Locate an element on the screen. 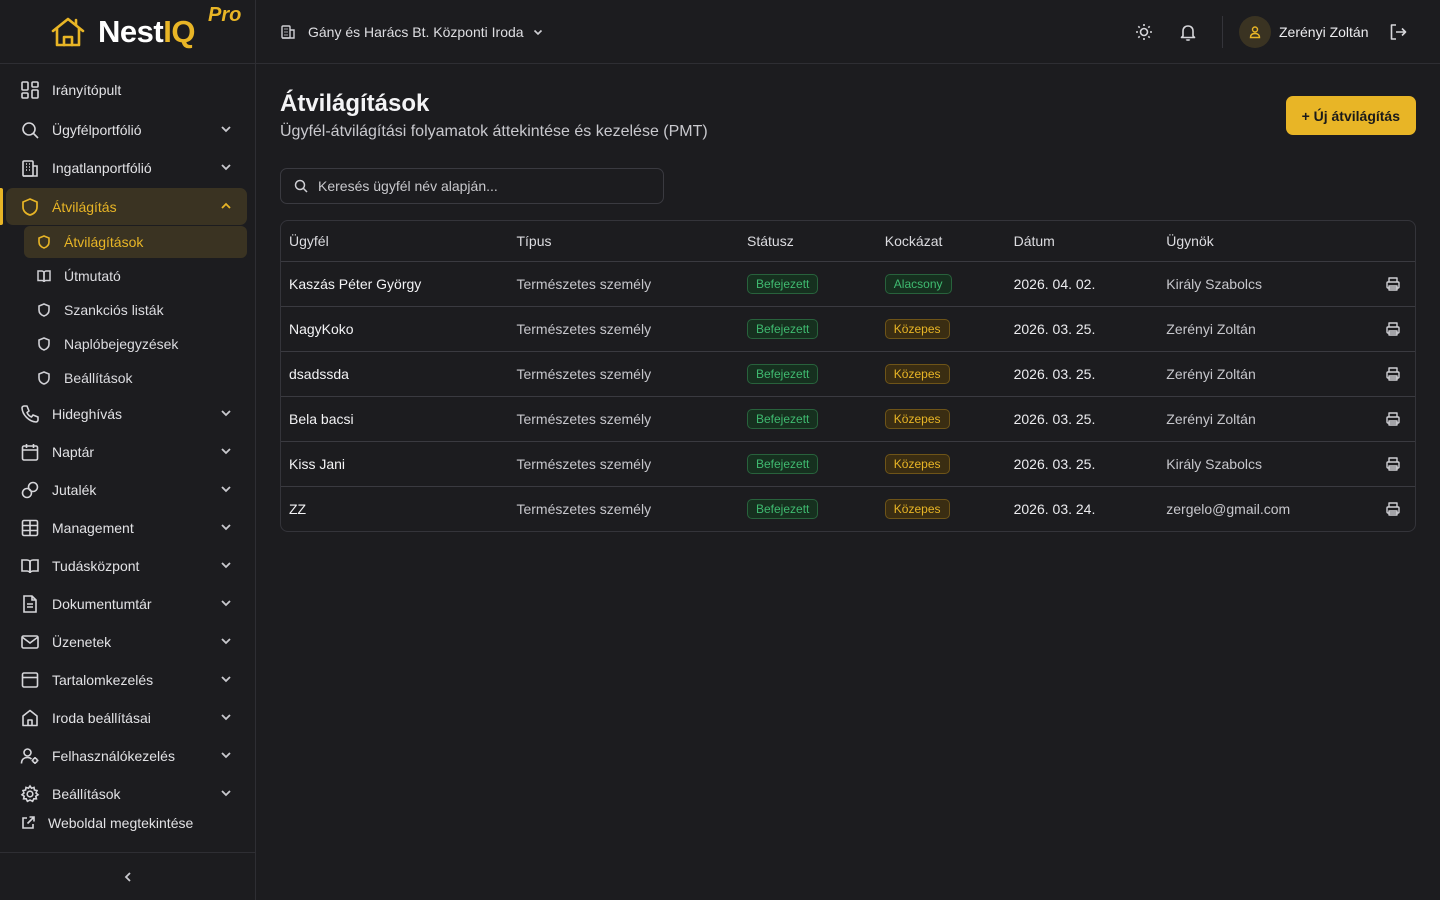 The width and height of the screenshot is (1440, 900). user-name: Zerényi Zoltán is located at coordinates (1324, 32).